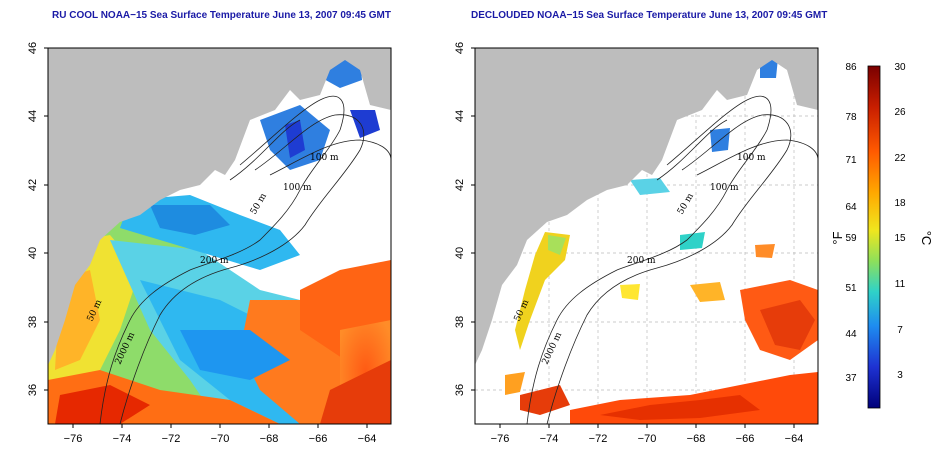  I want to click on right-lat-label: 44, so click(460, 116).